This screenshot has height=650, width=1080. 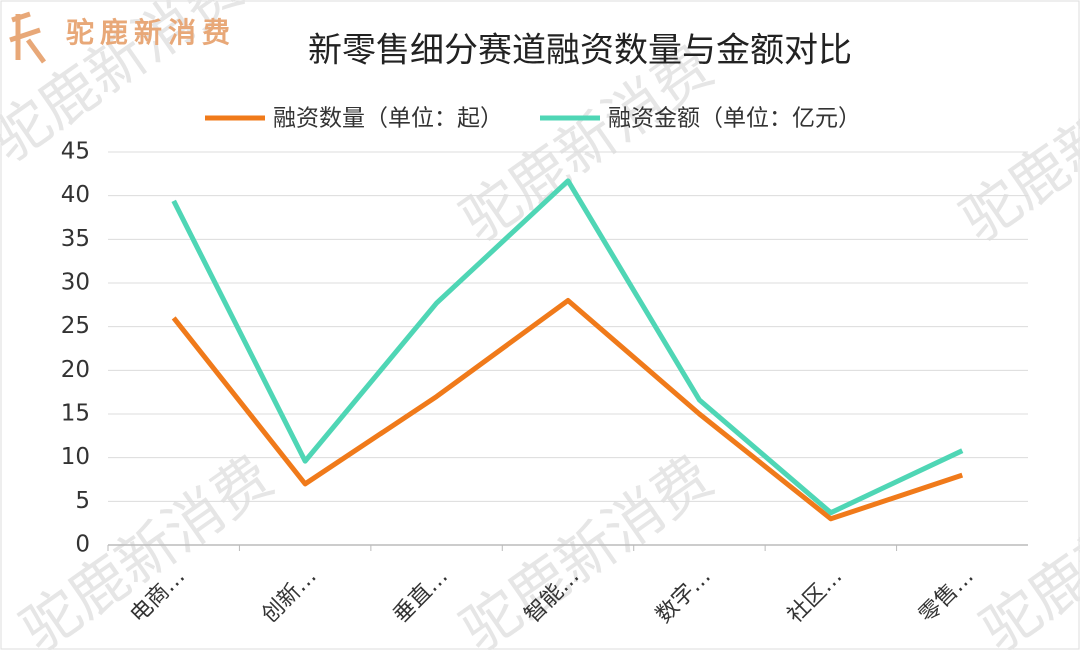 What do you see at coordinates (151, 32) in the screenshot?
I see `logo-text: 驼鹿新消费` at bounding box center [151, 32].